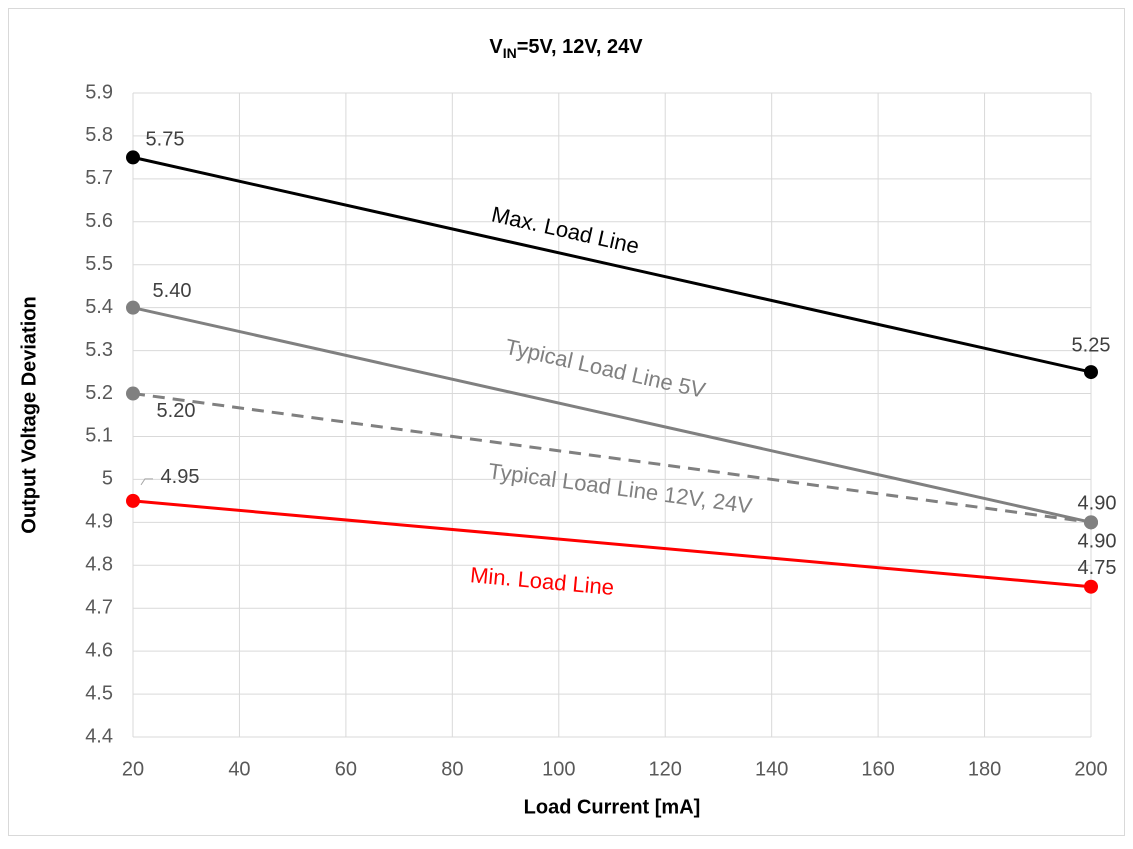 Image resolution: width=1133 pixels, height=849 pixels. I want to click on y-tick-label: 4.9, so click(99, 522).